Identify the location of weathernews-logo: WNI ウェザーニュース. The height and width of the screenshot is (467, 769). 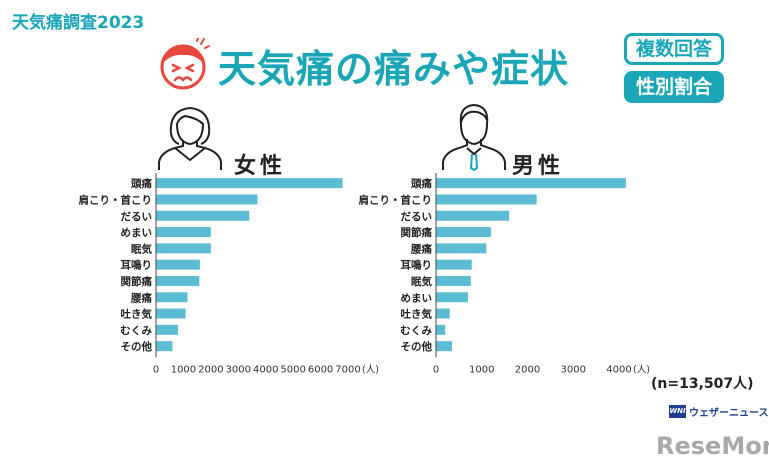
(719, 411).